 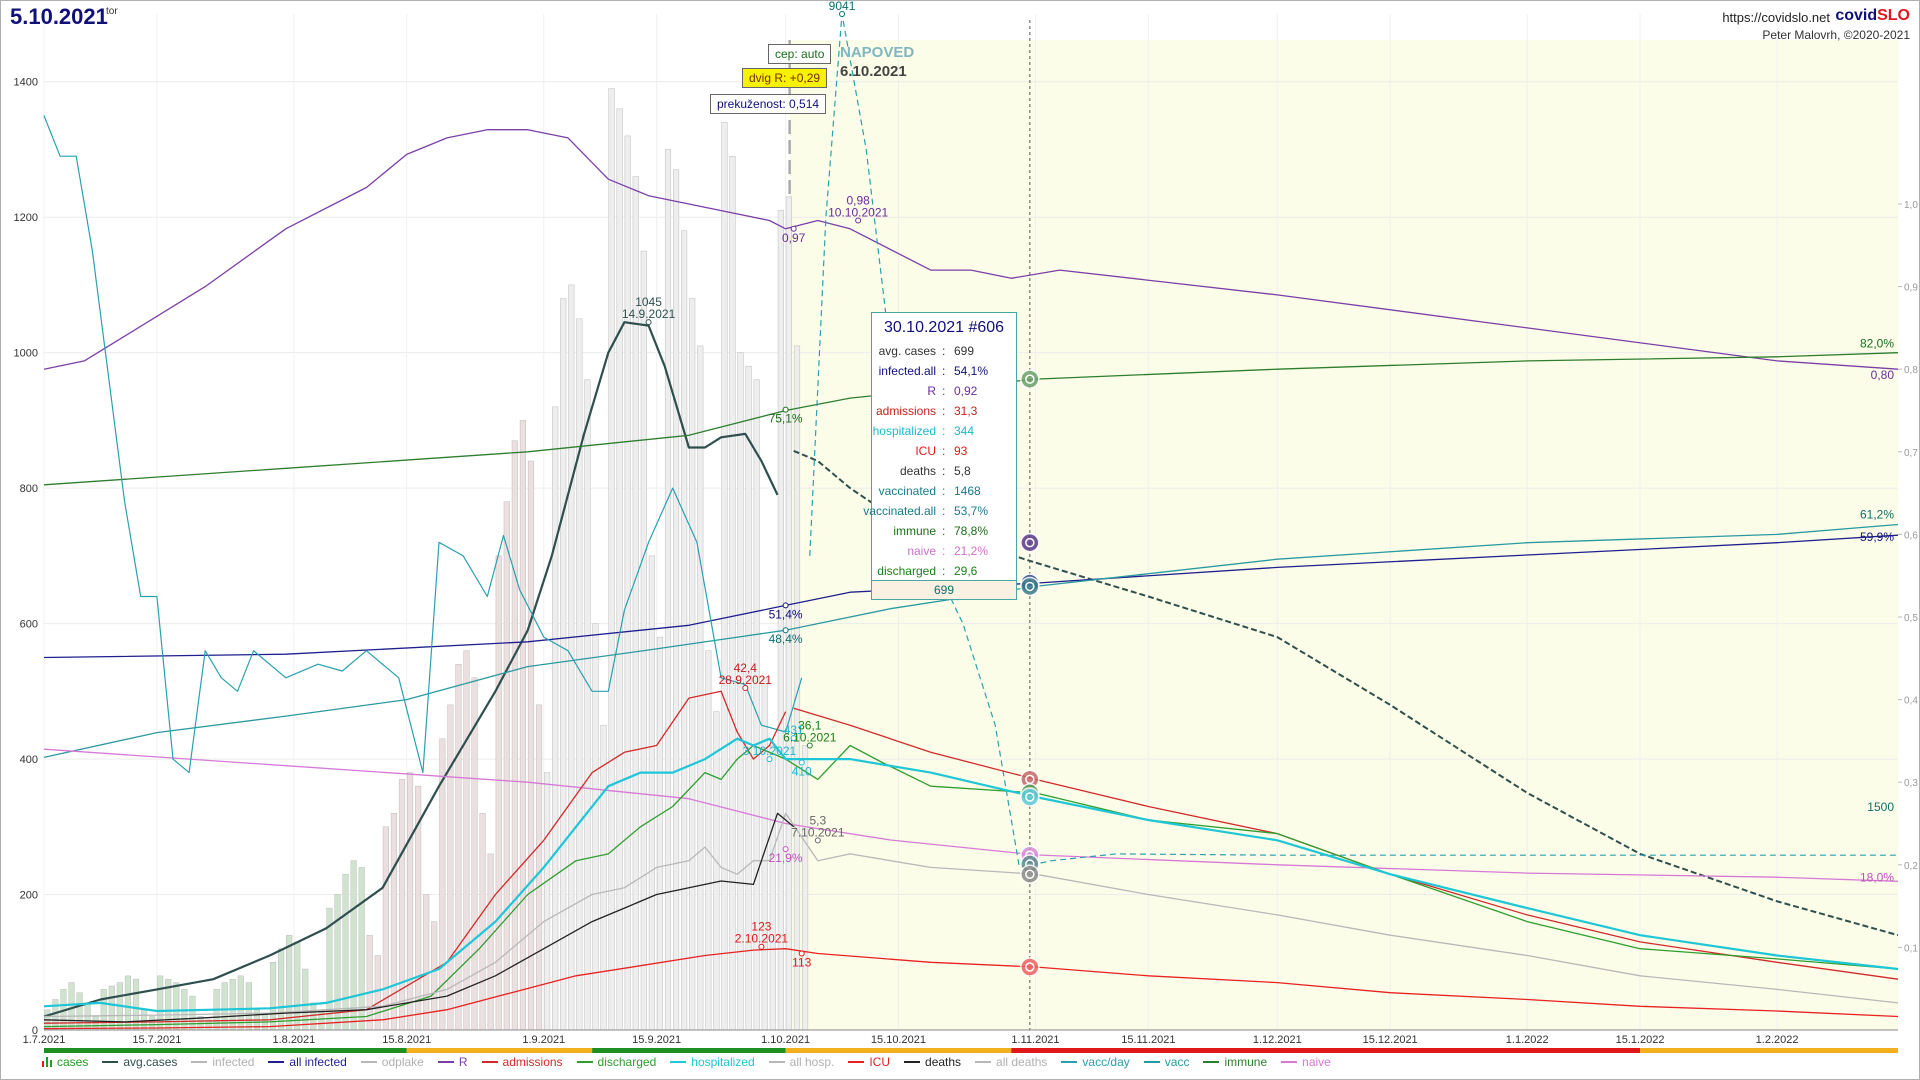 What do you see at coordinates (616, 1062) in the screenshot?
I see `legend-item-discharged: discharged` at bounding box center [616, 1062].